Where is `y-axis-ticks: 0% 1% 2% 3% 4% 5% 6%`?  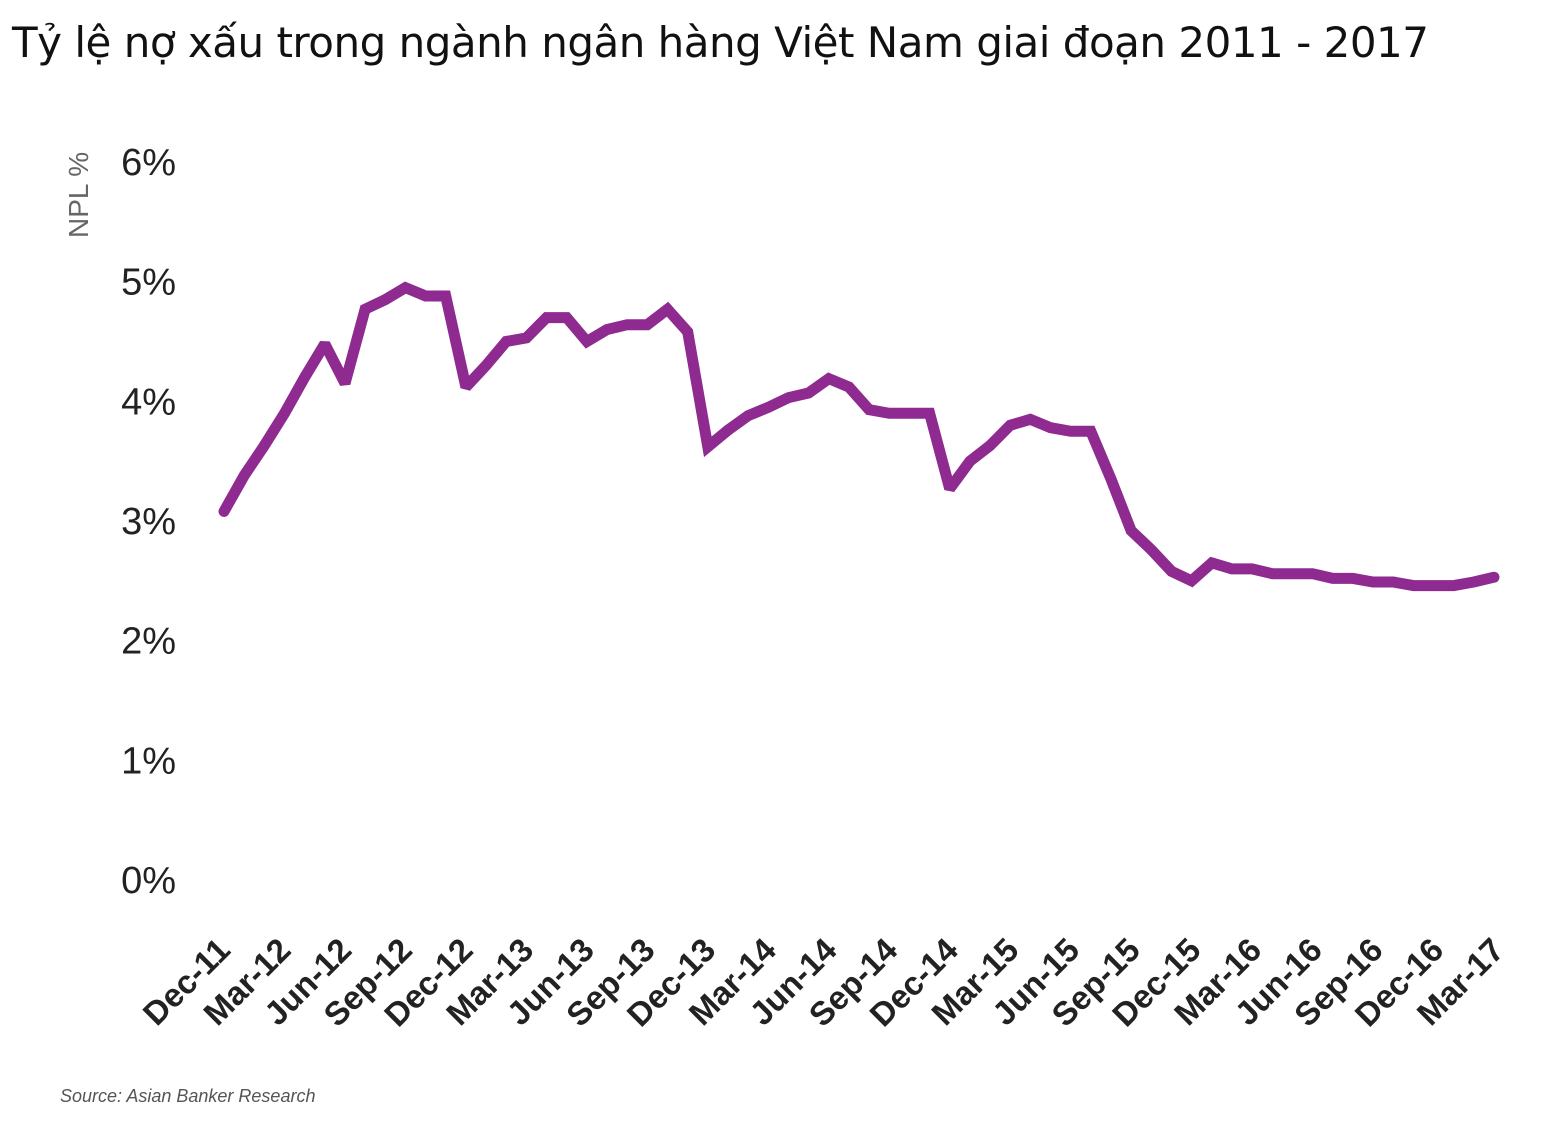
y-axis-ticks: 0% 1% 2% 3% 4% 5% 6% is located at coordinates (148, 522).